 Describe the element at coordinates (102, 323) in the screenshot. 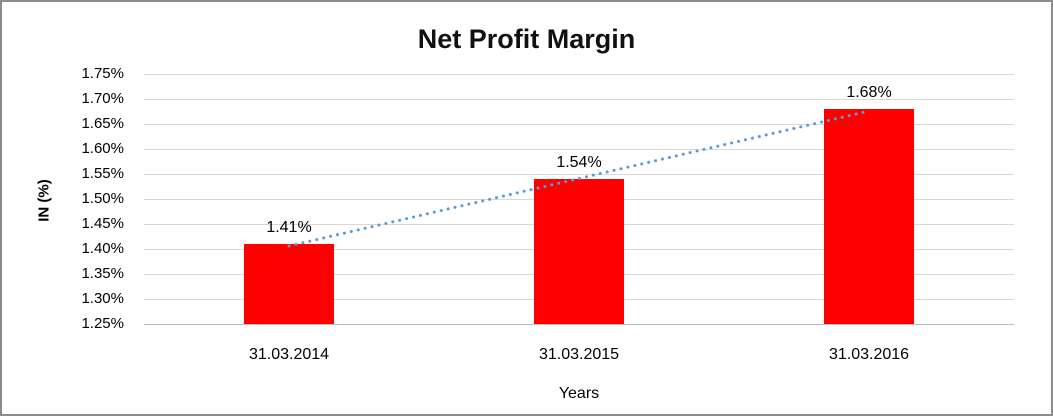

I see `y-tick-label: 1.25%` at that location.